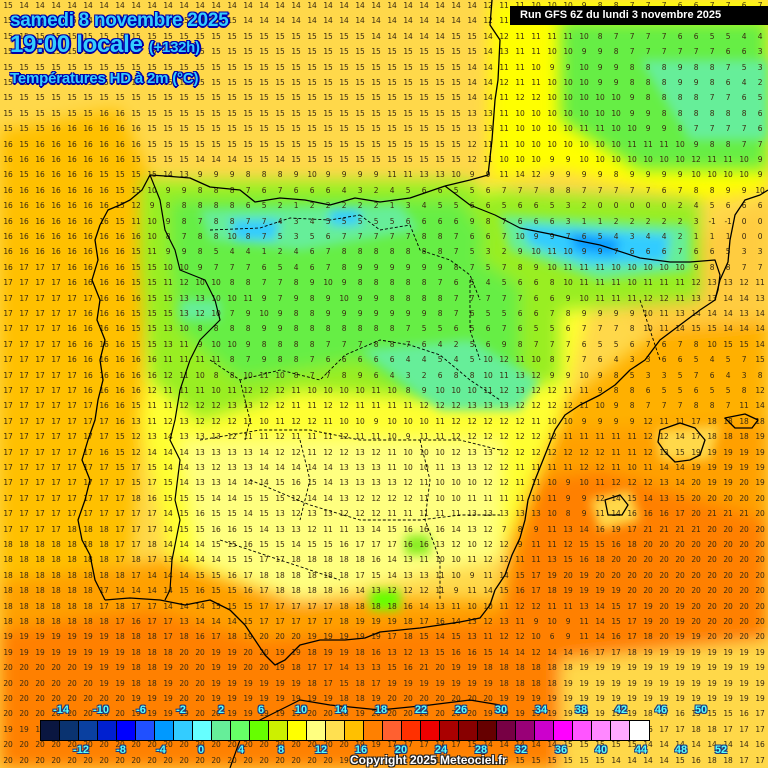 This screenshot has width=768, height=768. Describe the element at coordinates (241, 750) in the screenshot. I see `color-scale-label-bottom: 4` at that location.